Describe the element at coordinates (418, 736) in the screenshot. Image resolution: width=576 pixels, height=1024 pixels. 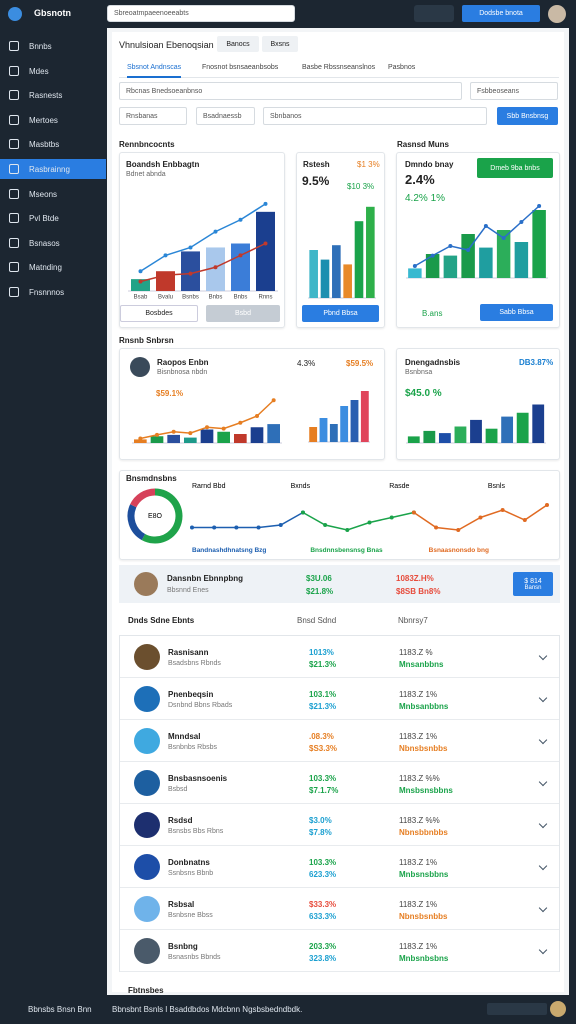
I see `value: 1183.Z 1%` at that location.